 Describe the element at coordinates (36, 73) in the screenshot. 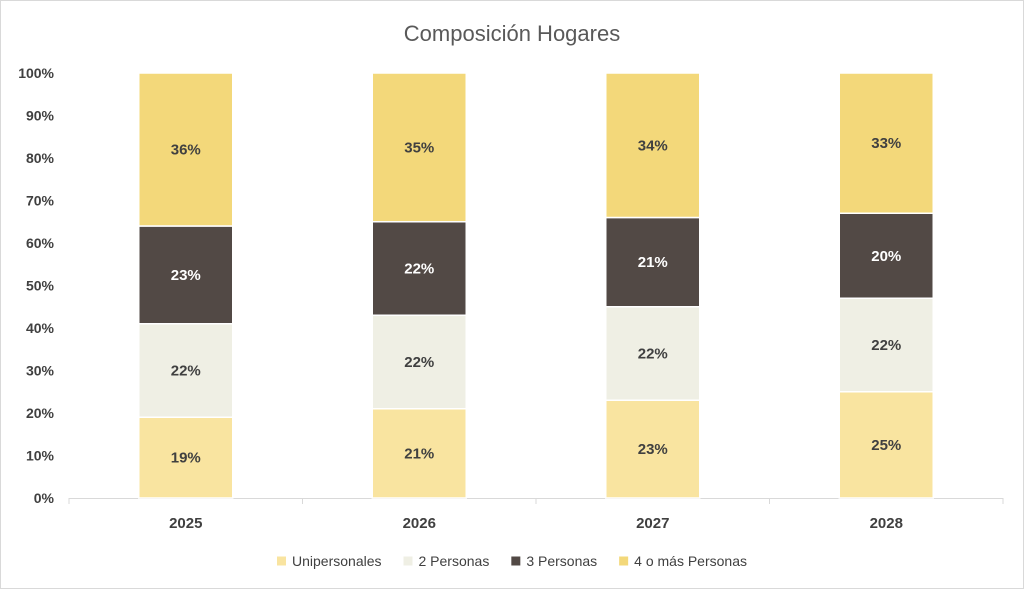

I see `y-tick-label: 100%` at that location.